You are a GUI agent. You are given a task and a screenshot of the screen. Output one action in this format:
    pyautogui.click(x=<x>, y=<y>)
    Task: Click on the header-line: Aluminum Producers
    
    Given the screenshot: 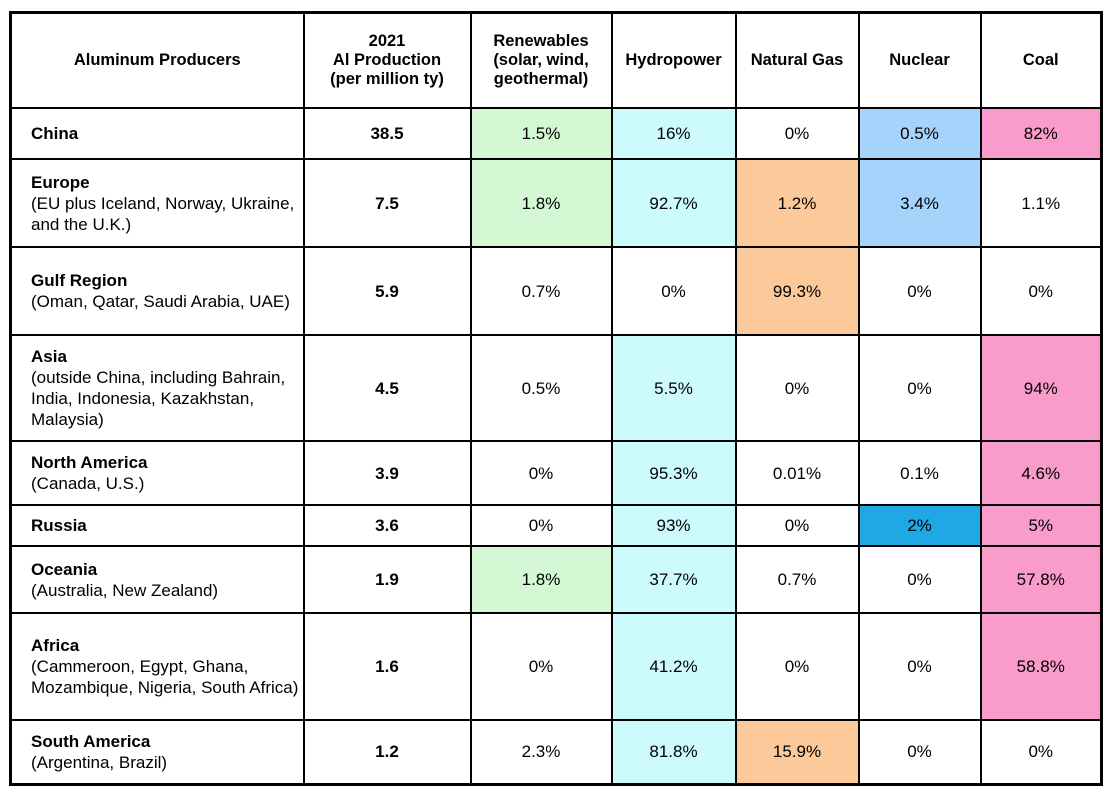 What is the action you would take?
    pyautogui.click(x=157, y=60)
    